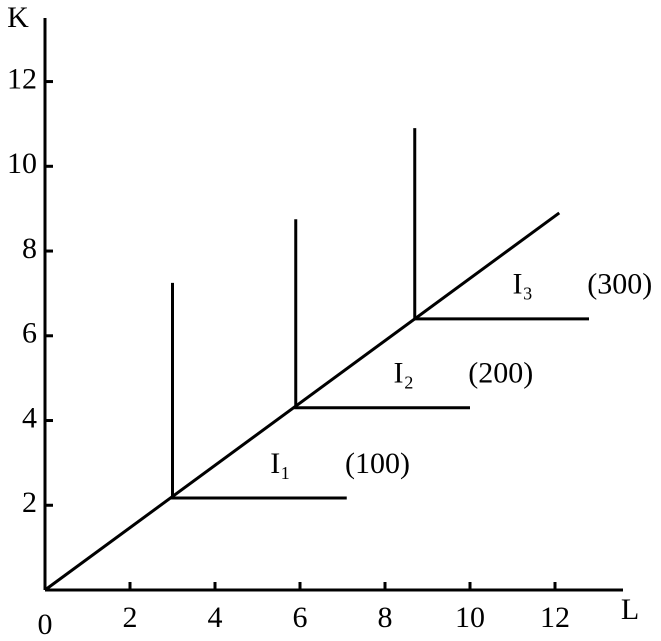 The image size is (661, 641). I want to click on x-tick-label: 4, so click(215, 617).